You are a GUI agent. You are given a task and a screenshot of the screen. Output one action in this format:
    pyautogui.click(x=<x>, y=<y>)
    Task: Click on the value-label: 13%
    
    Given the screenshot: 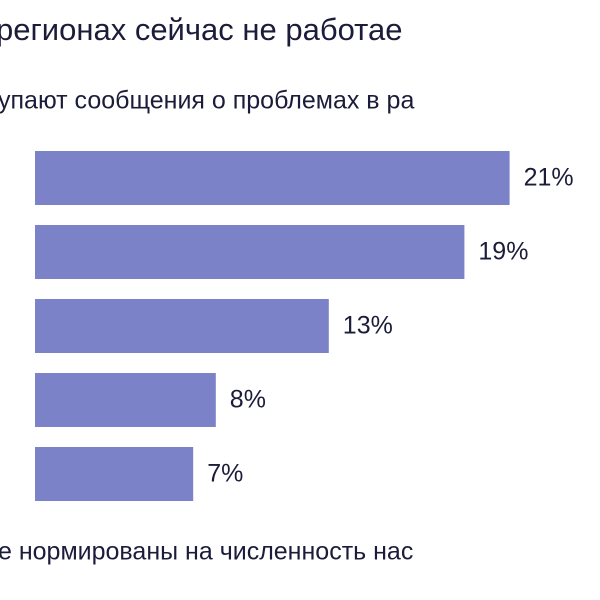 What is the action you would take?
    pyautogui.click(x=368, y=326)
    